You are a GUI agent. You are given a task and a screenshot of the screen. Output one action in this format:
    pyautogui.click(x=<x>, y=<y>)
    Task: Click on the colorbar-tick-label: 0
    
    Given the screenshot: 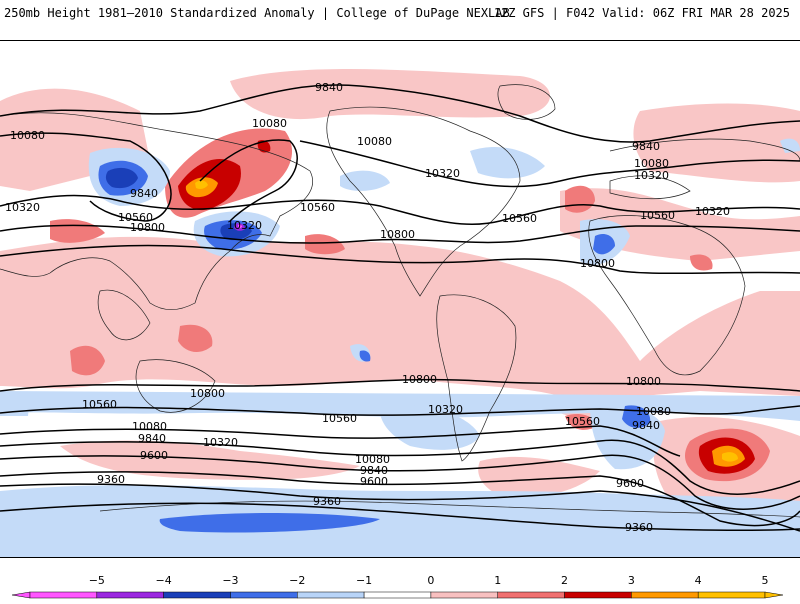 What is the action you would take?
    pyautogui.click(x=430, y=580)
    